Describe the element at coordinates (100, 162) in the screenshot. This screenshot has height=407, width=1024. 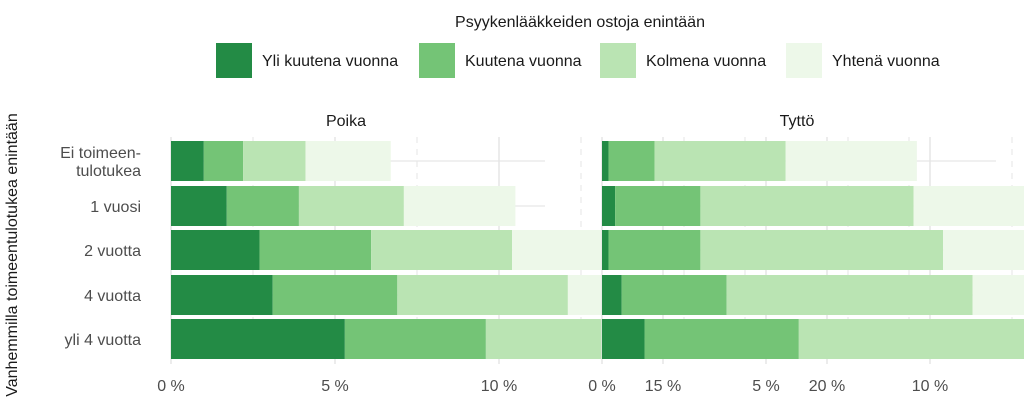
I see `category-label-0: Ei toimeen-tulotukea` at that location.